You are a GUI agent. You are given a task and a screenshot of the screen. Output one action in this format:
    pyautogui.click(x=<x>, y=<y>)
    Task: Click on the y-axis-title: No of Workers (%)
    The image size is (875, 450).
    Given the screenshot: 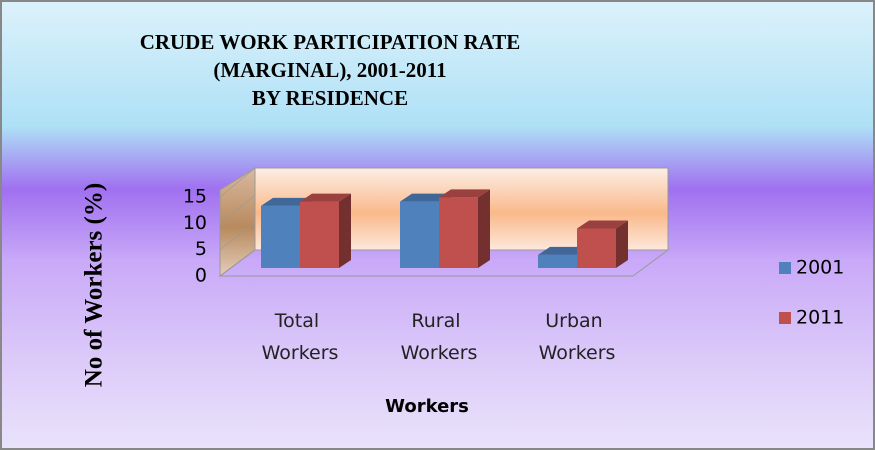 What is the action you would take?
    pyautogui.click(x=94, y=285)
    